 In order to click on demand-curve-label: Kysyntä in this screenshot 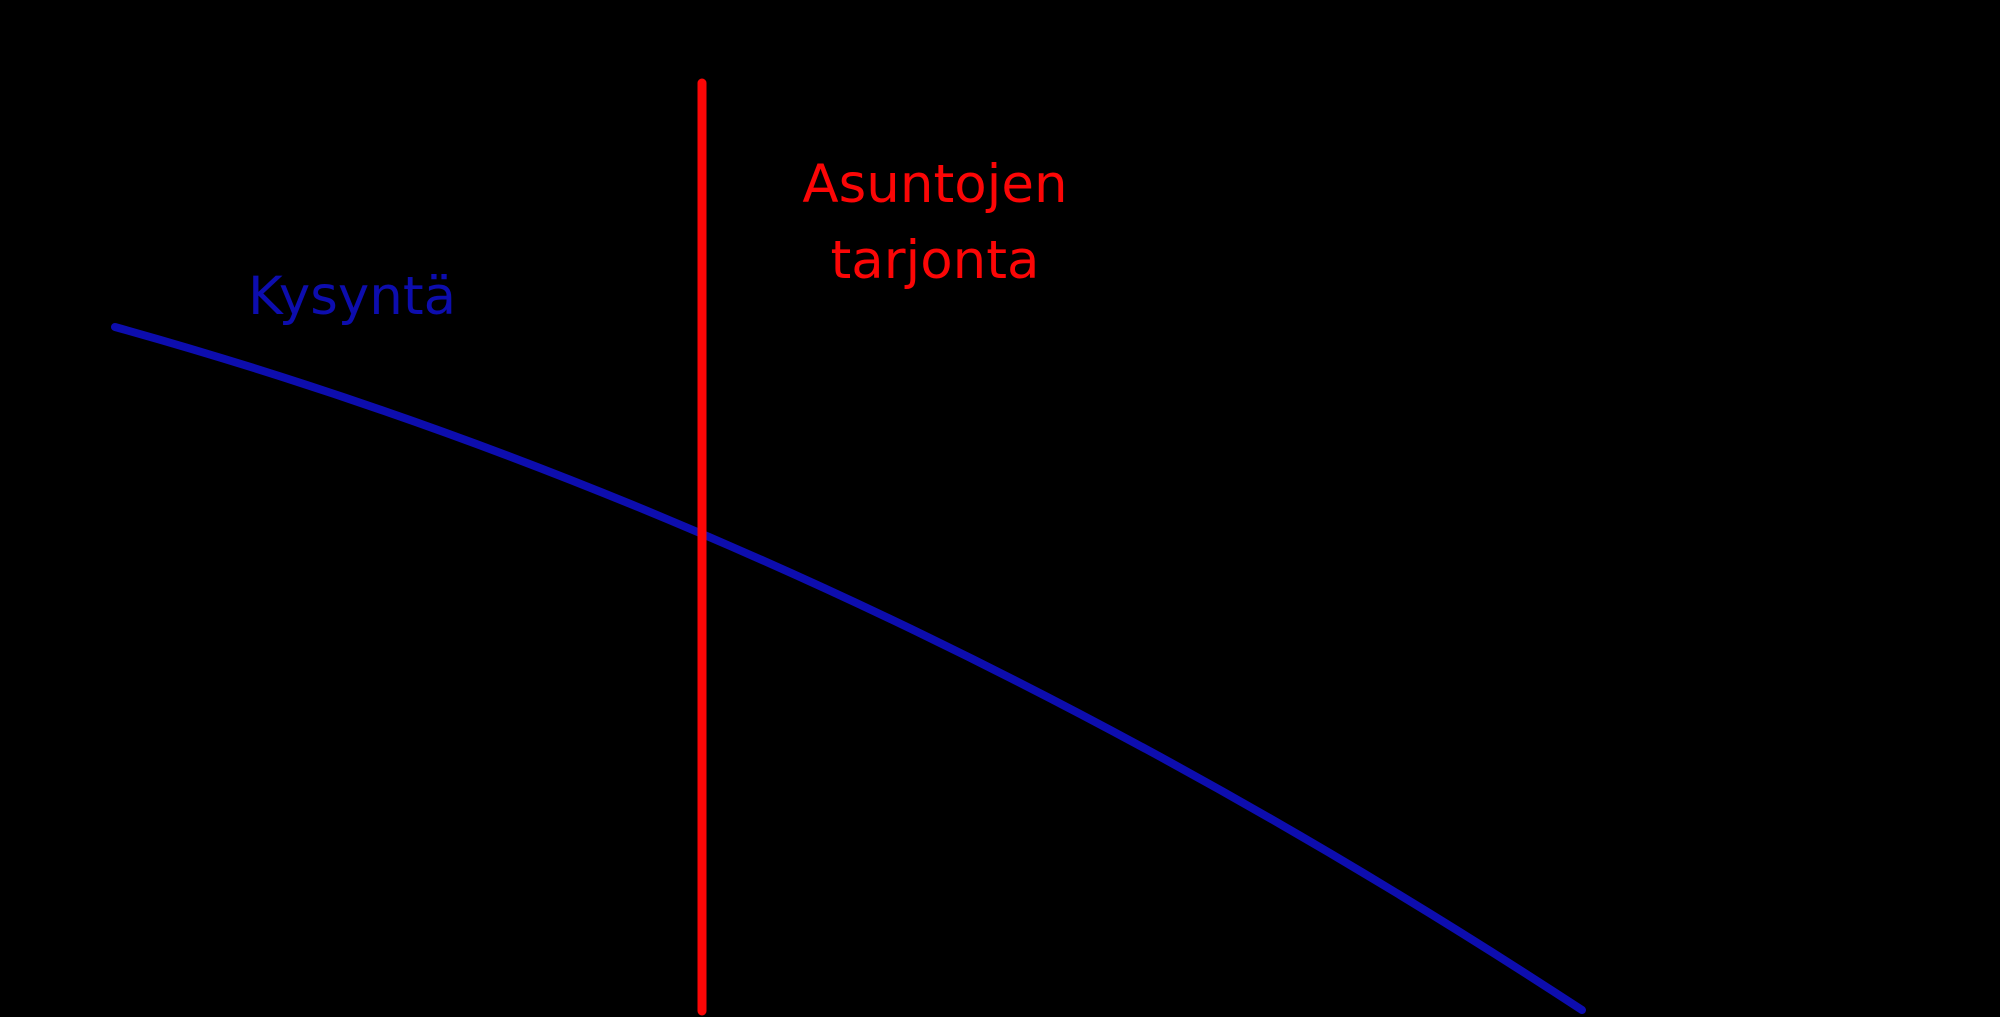, I will do `click(352, 296)`.